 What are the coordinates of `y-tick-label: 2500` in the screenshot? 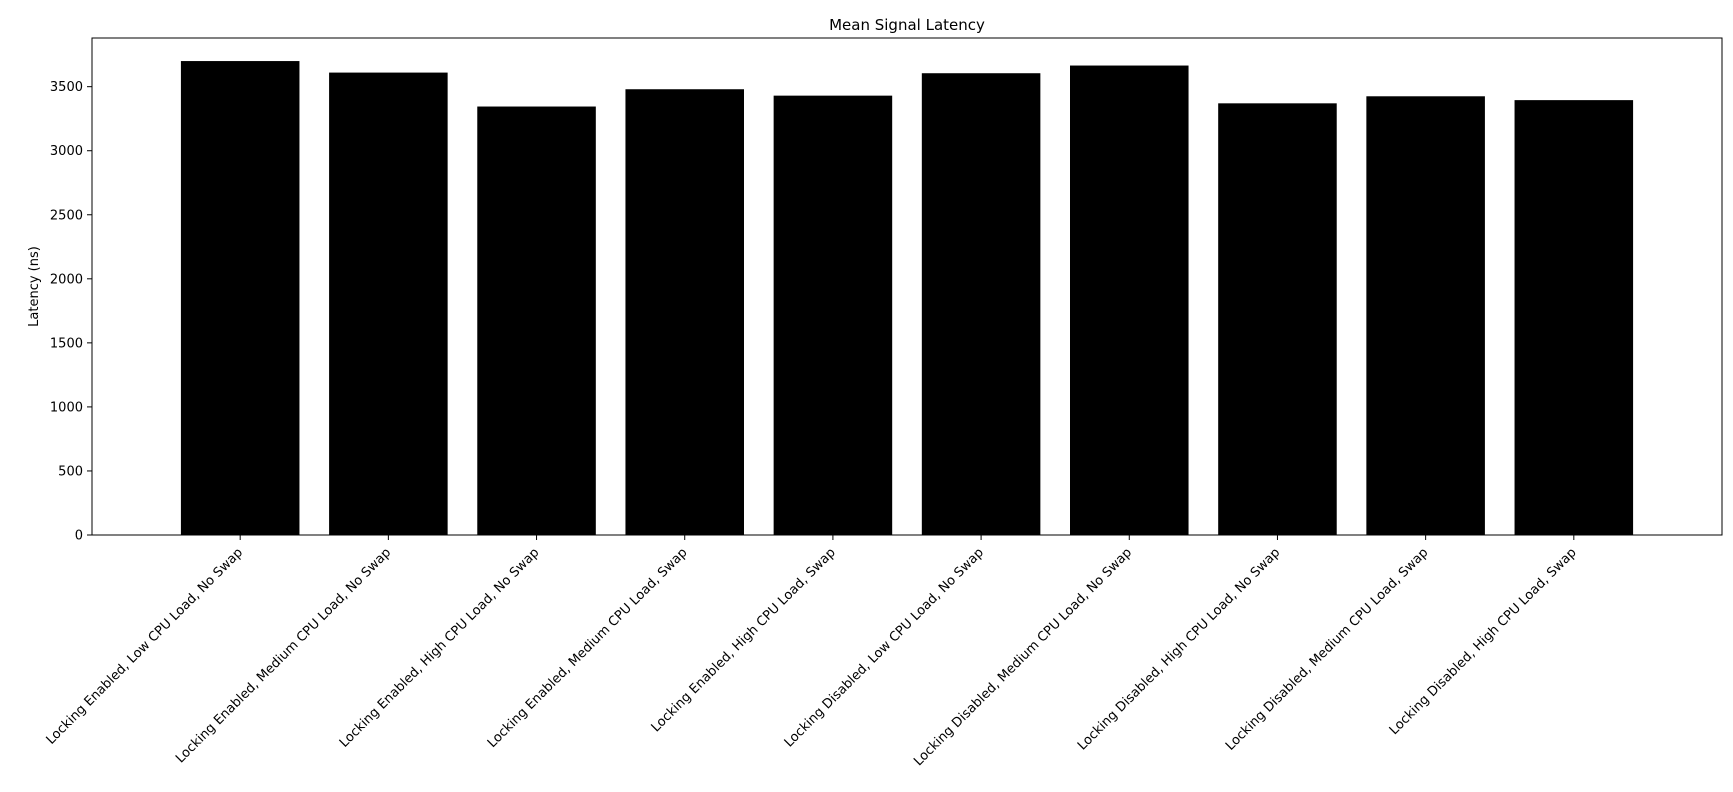 It's located at (66, 215).